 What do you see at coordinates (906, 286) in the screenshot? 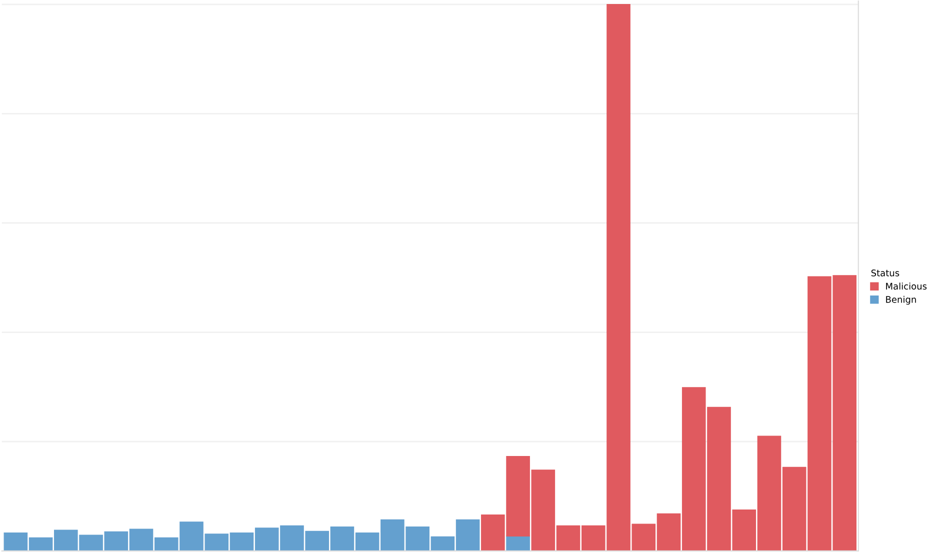
I see `legend-label: Malicious` at bounding box center [906, 286].